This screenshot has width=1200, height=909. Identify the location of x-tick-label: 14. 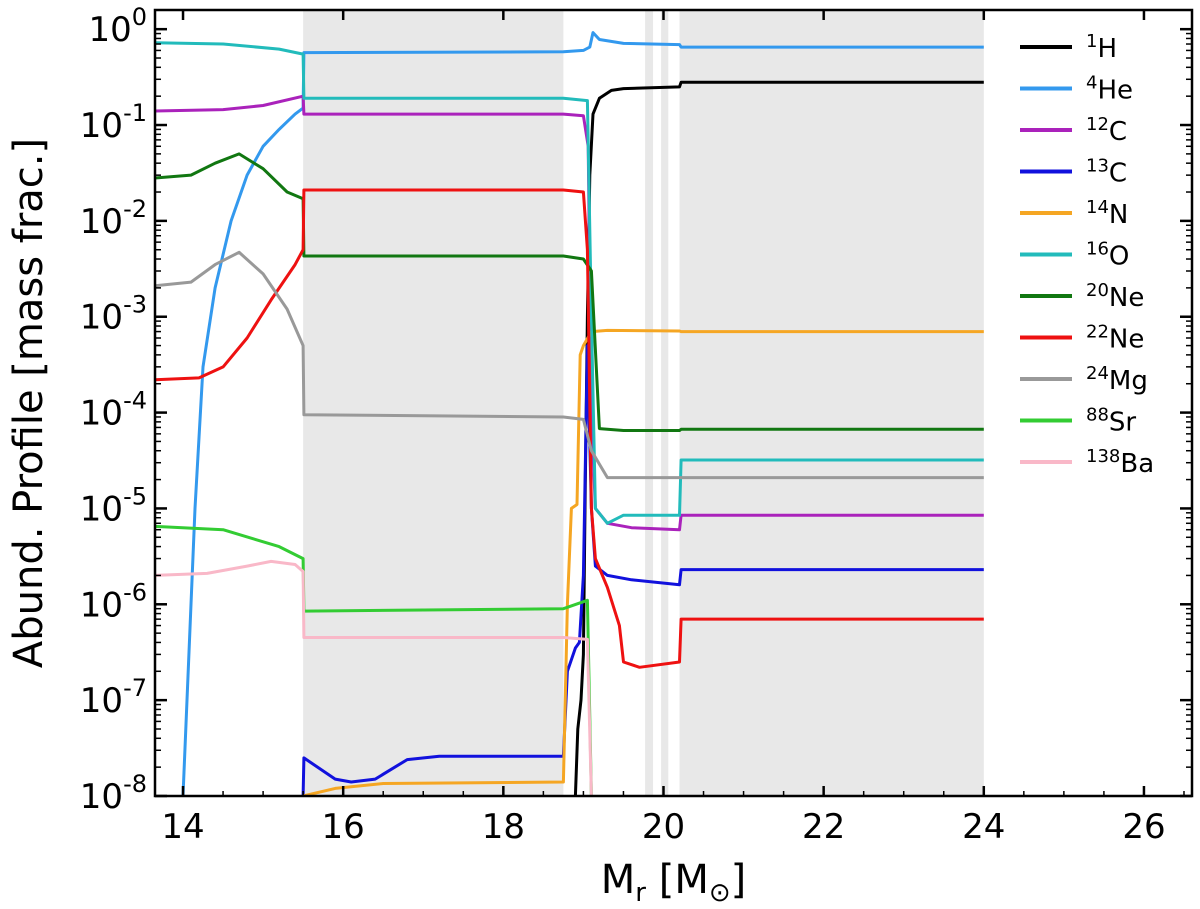
(182, 827).